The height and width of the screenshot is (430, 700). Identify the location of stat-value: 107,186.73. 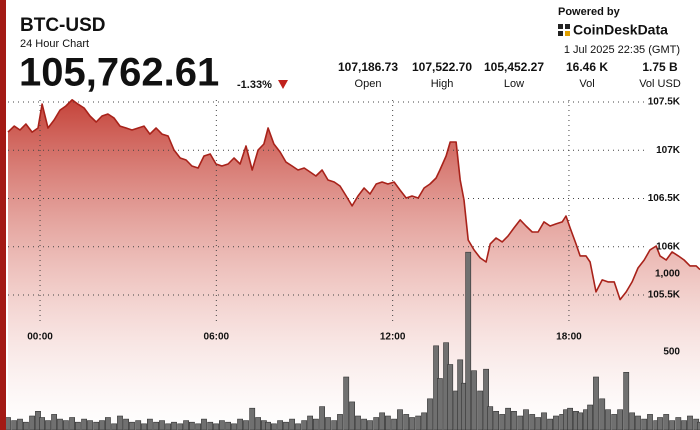
(368, 67).